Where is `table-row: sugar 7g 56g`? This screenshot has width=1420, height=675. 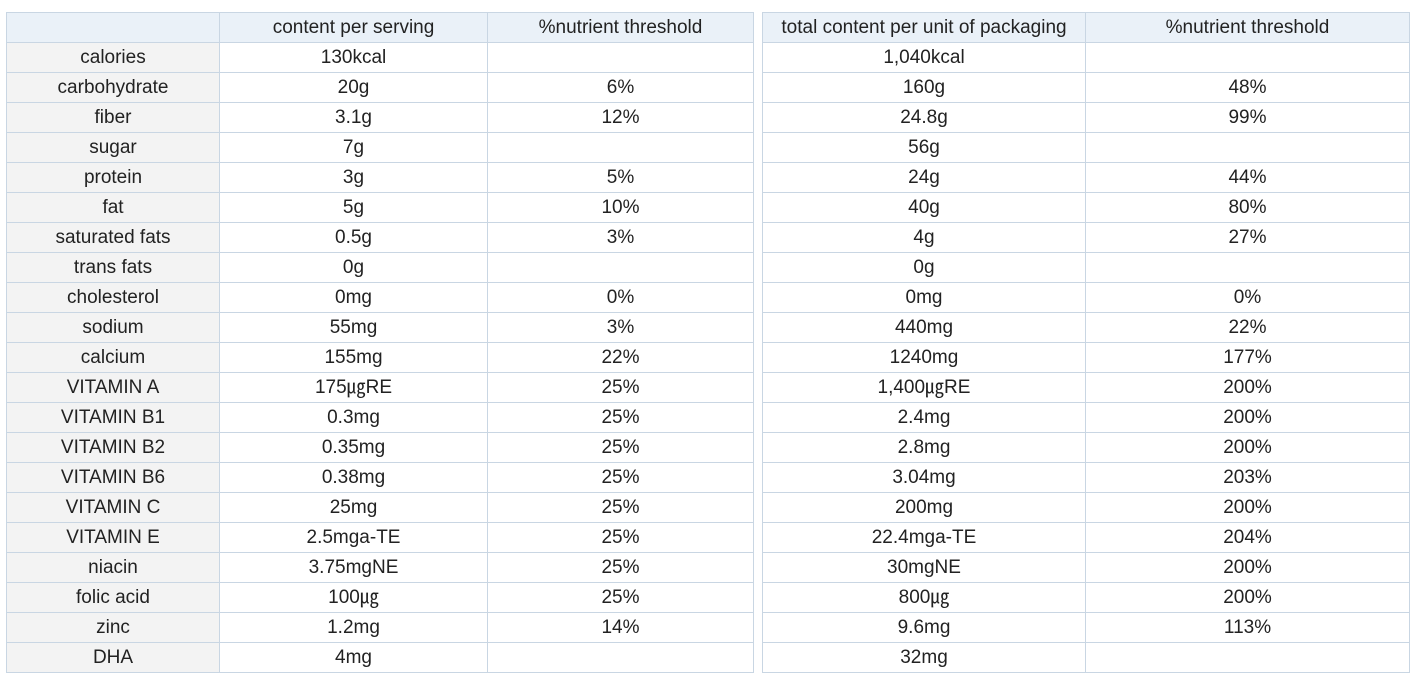 table-row: sugar 7g 56g is located at coordinates (708, 147).